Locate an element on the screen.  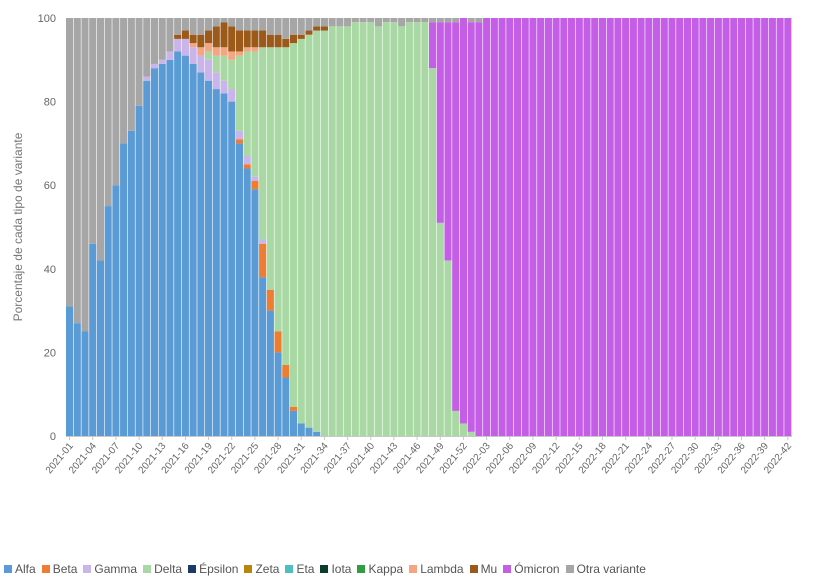
y-axis: 0 20 40 60 80 100 is located at coordinates (47, 228).